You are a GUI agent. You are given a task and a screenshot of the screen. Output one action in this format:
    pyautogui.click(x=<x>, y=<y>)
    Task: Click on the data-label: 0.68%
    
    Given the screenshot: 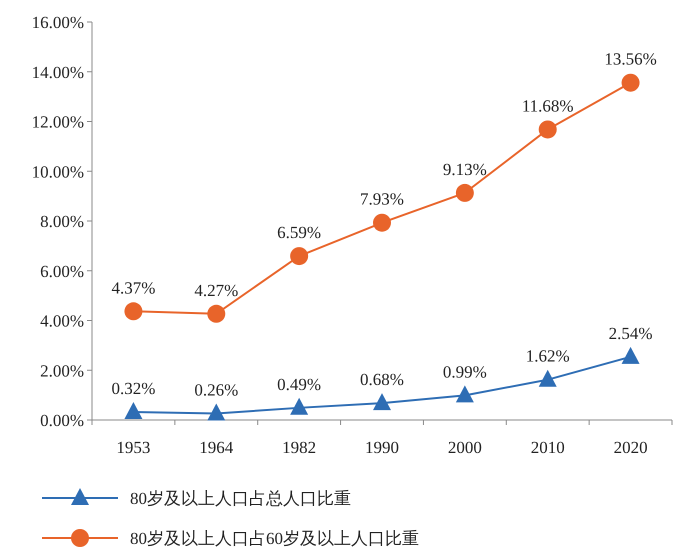 What is the action you would take?
    pyautogui.click(x=382, y=380)
    